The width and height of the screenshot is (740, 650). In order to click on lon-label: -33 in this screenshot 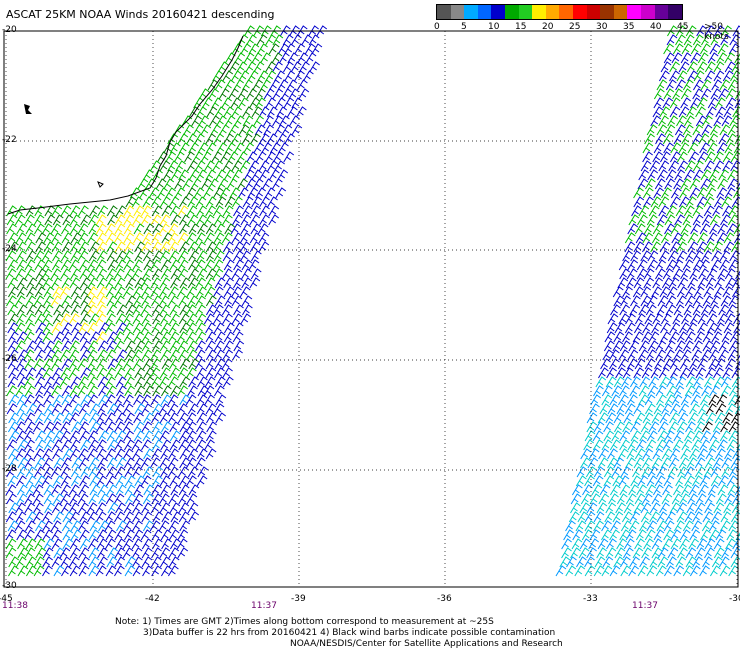, I will do `click(590, 599)`.